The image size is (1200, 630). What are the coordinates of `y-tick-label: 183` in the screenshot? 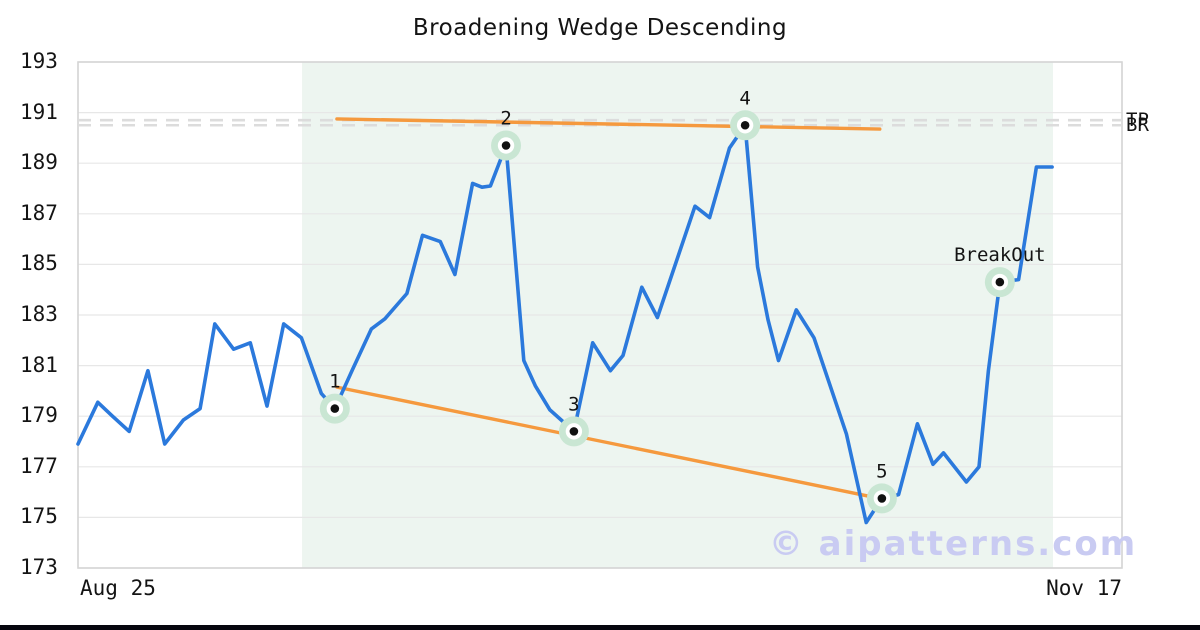 It's located at (39, 314).